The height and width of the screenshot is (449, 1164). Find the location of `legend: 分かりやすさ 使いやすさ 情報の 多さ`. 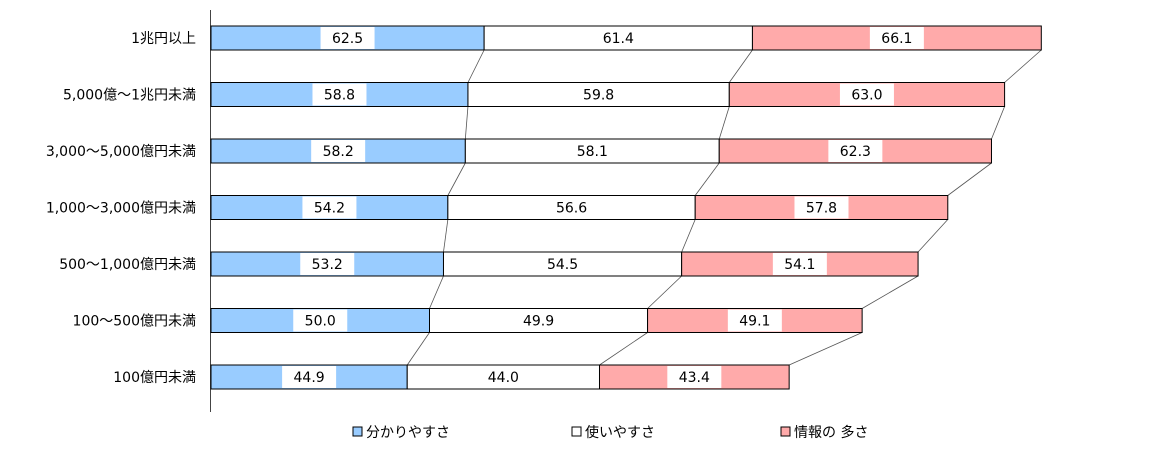

legend: 分かりやすさ 使いやすさ 情報の 多さ is located at coordinates (610, 432).